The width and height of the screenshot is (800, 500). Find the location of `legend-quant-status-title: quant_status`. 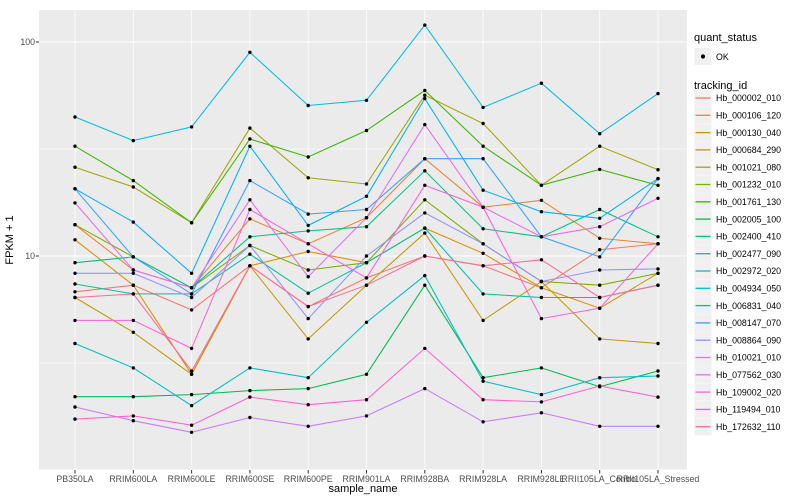

legend-quant-status-title: quant_status is located at coordinates (725, 38).